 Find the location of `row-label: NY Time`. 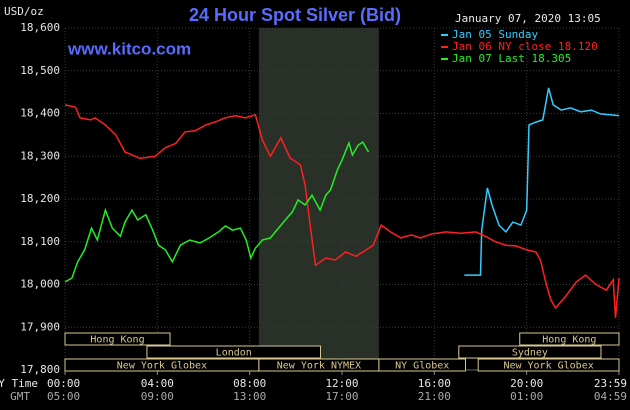

row-label: NY Time is located at coordinates (19, 383).